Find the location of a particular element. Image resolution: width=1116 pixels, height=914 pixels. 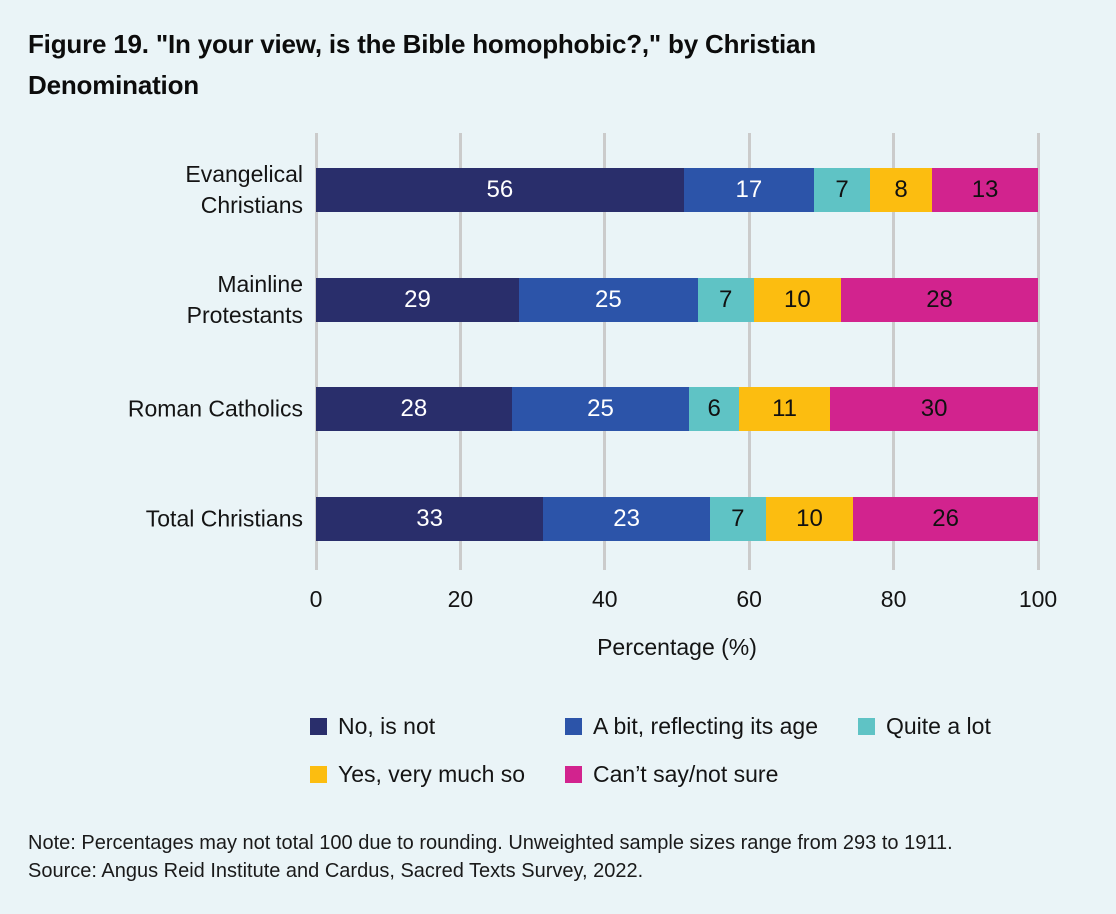

legend-item: No, is not is located at coordinates (372, 726).